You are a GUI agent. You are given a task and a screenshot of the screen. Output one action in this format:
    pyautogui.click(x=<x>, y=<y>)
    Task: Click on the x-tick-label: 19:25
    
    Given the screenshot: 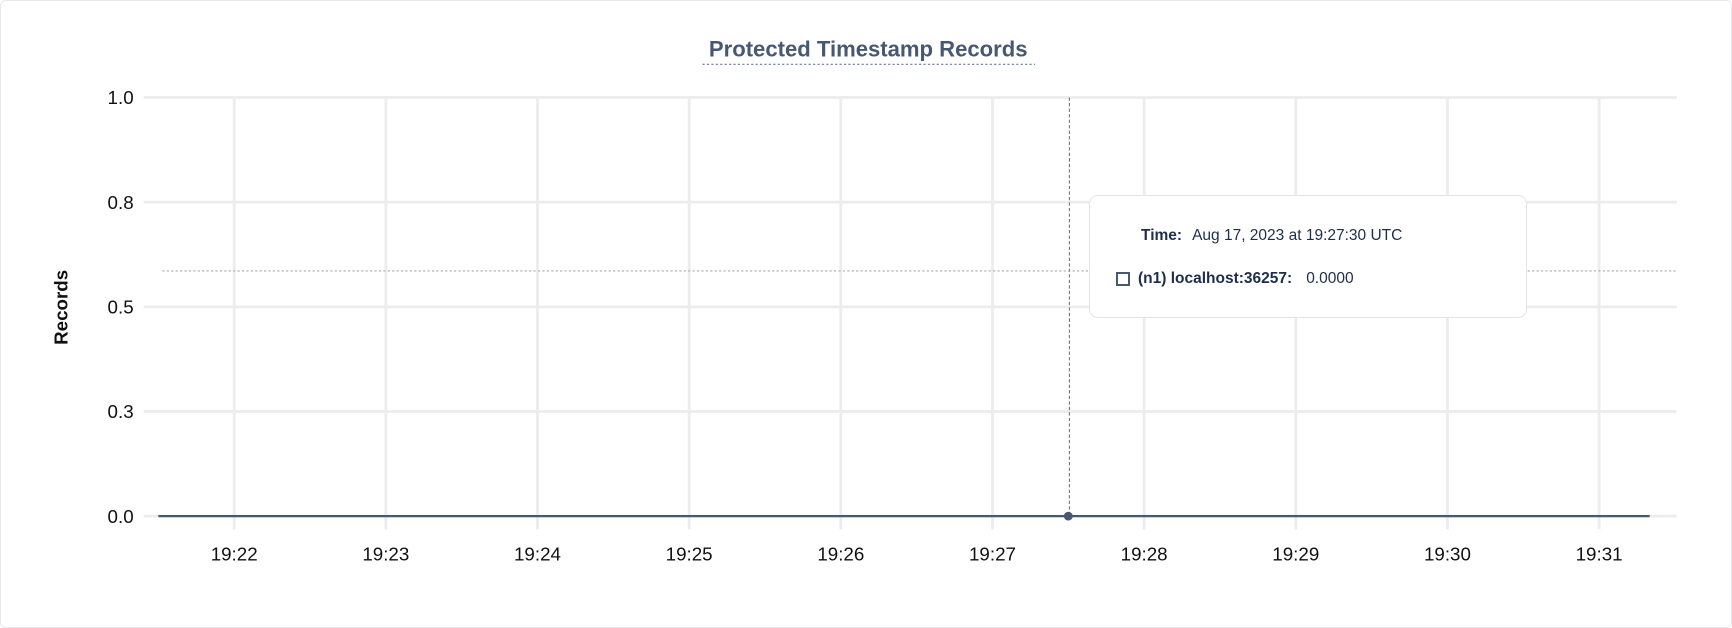 What is the action you would take?
    pyautogui.click(x=689, y=553)
    